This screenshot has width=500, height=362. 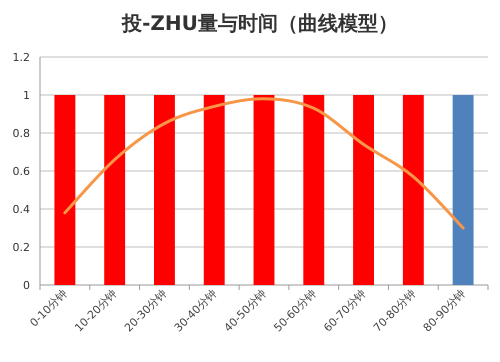 What do you see at coordinates (21, 133) in the screenshot?
I see `y-tick-label: 0.8` at bounding box center [21, 133].